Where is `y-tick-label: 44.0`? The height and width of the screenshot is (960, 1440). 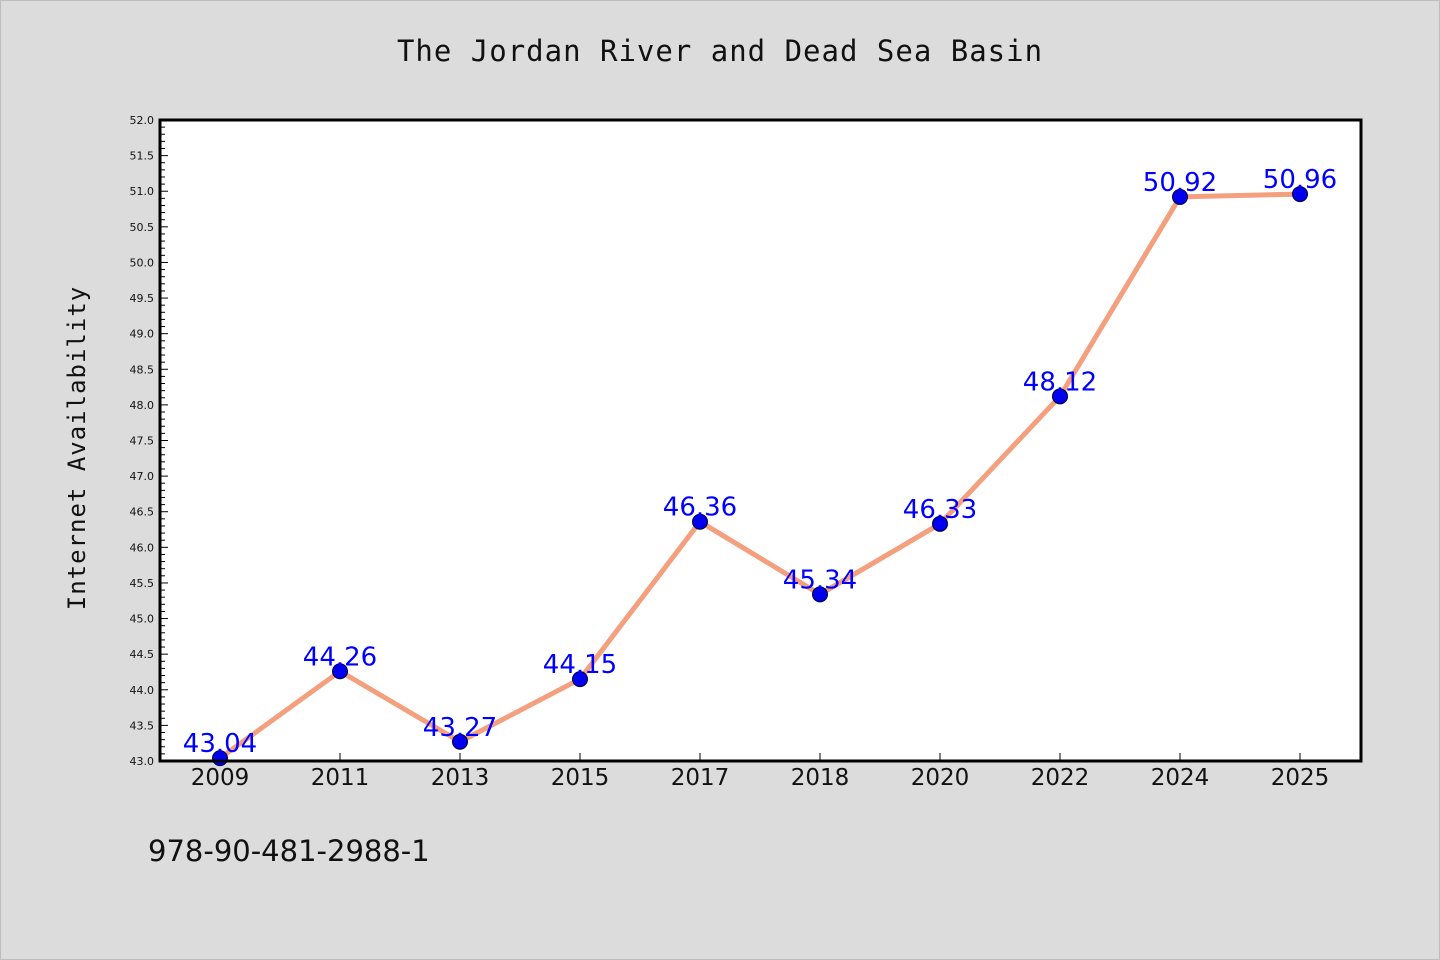
y-tick-label: 44.0 is located at coordinates (142, 690).